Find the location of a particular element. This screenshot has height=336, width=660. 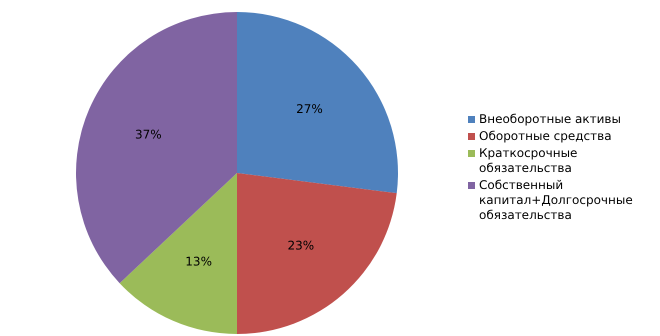

data-label: 27% is located at coordinates (309, 109).